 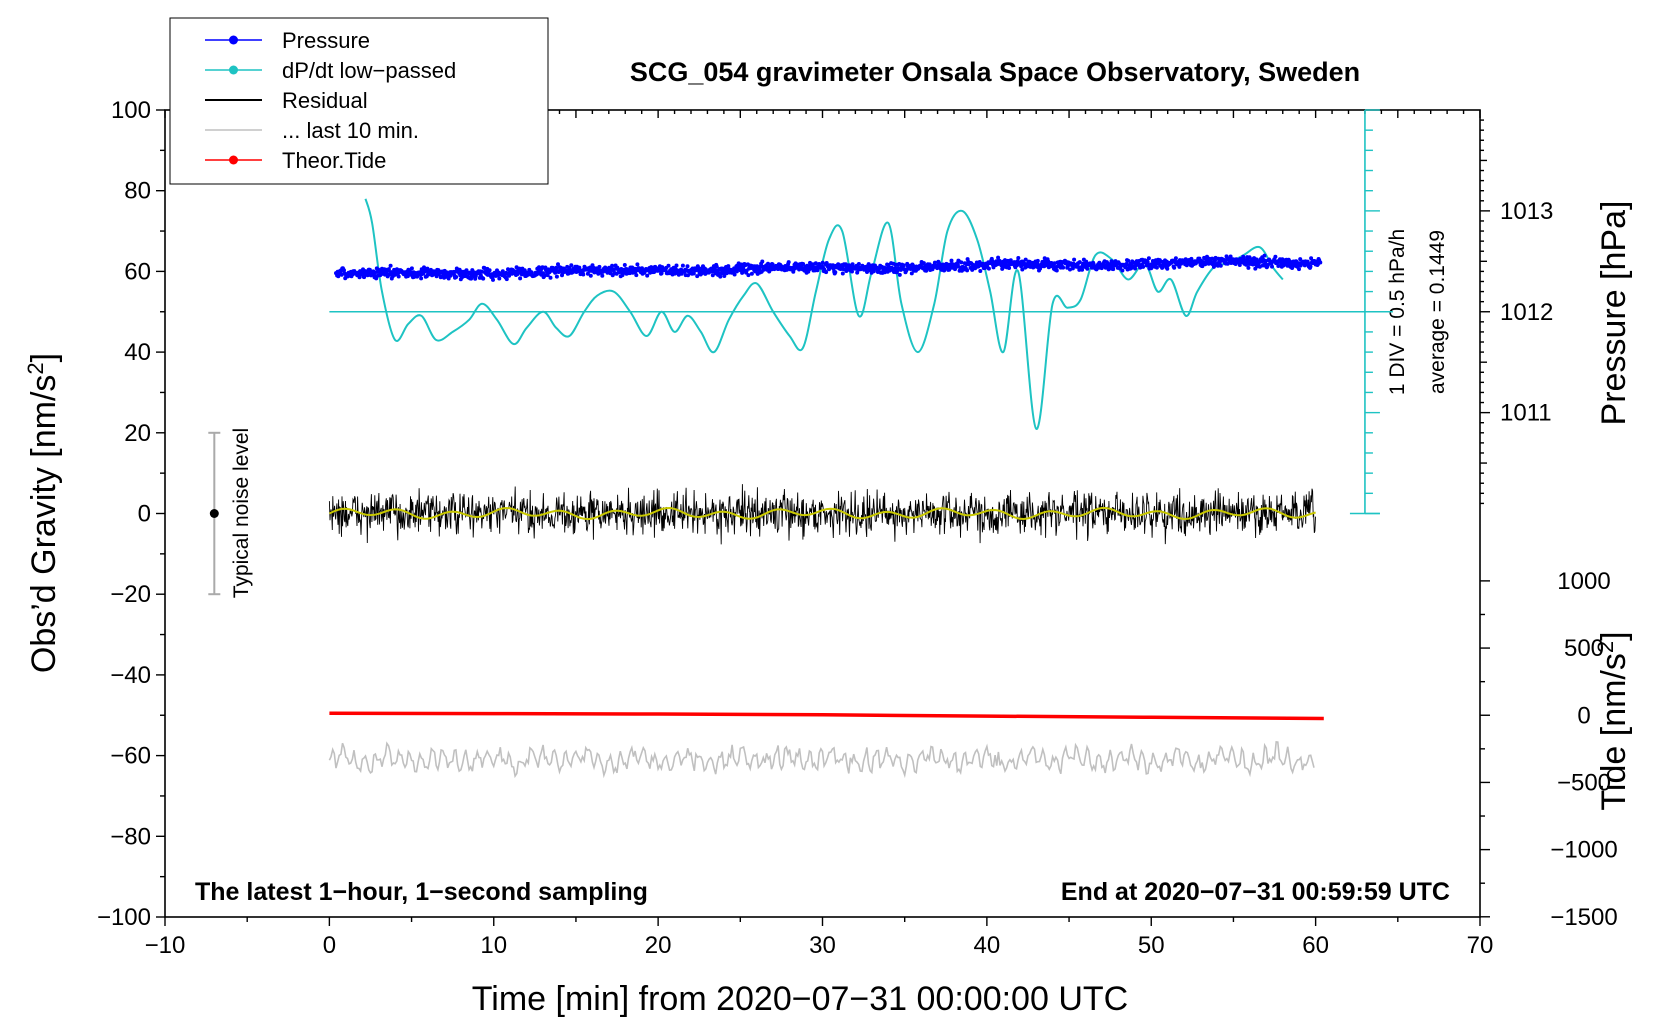 I want to click on noise-bar-center, so click(x=214, y=513).